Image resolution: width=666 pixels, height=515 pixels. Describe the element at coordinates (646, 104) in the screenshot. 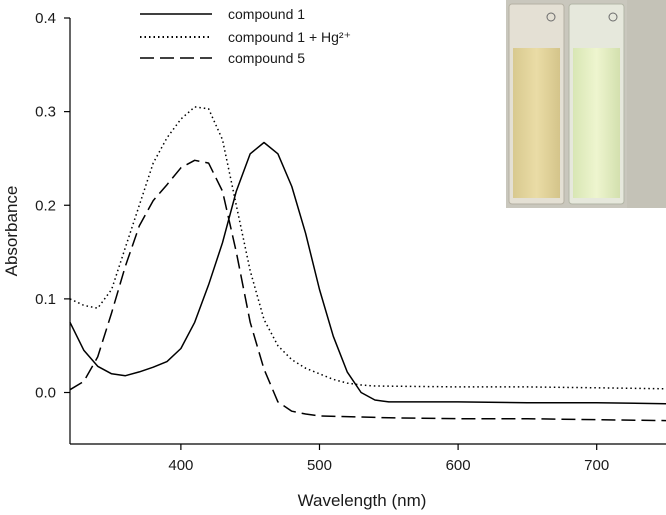

I see `inset-right-margin` at that location.